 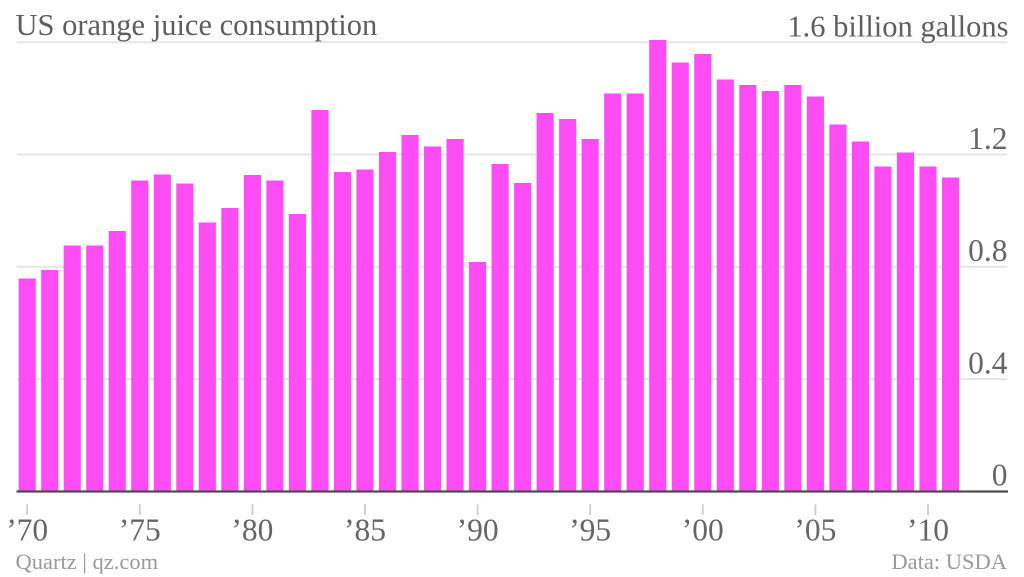 What do you see at coordinates (87, 561) in the screenshot?
I see `svg-text: Quartz | qz.com` at bounding box center [87, 561].